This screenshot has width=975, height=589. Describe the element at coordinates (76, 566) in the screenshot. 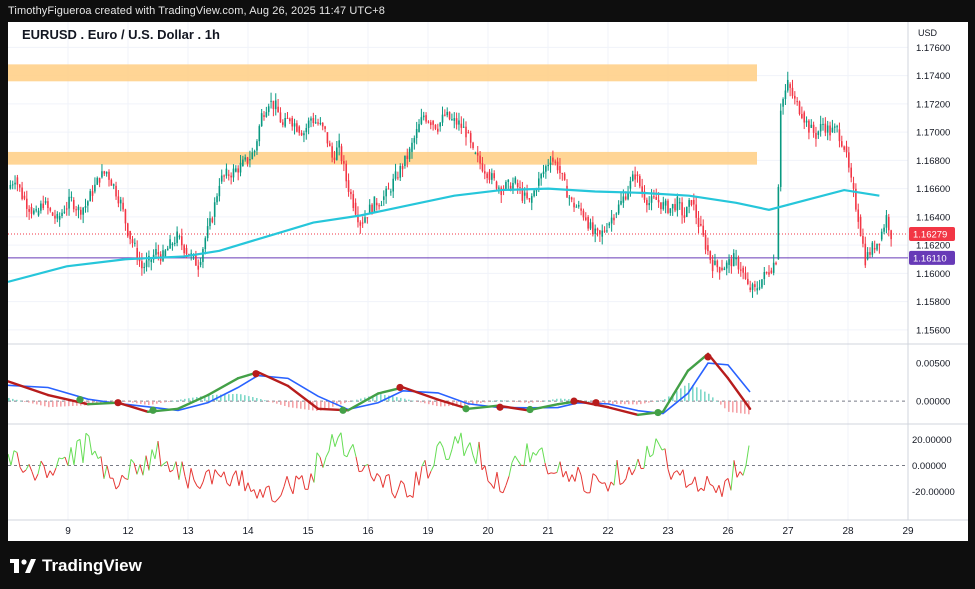

I see `tradingview-logo: TradingView` at that location.